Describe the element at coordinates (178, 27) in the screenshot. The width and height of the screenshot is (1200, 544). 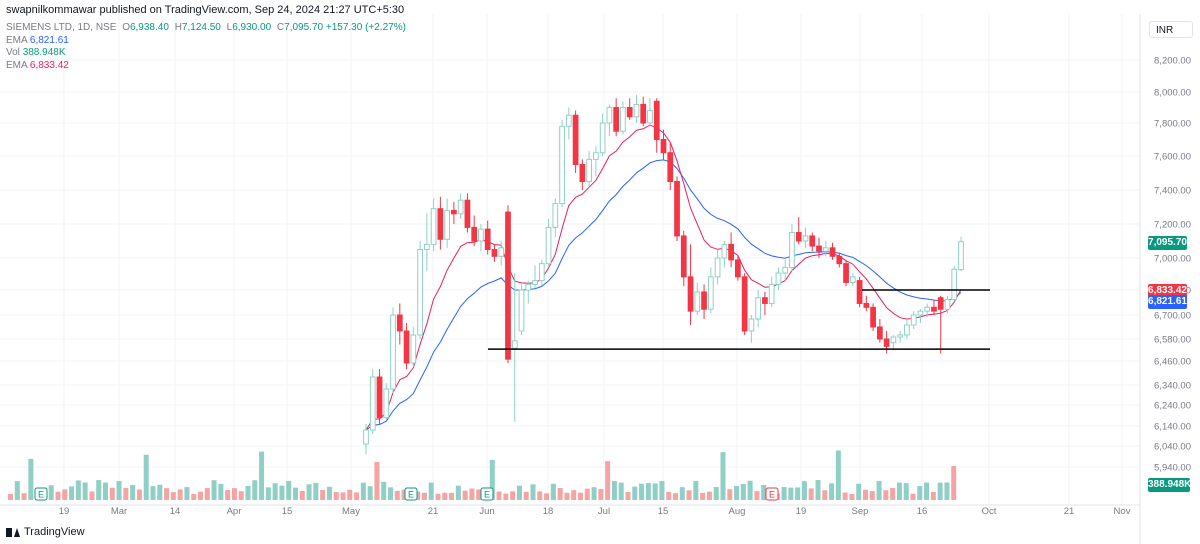
I see `high-key: H` at that location.